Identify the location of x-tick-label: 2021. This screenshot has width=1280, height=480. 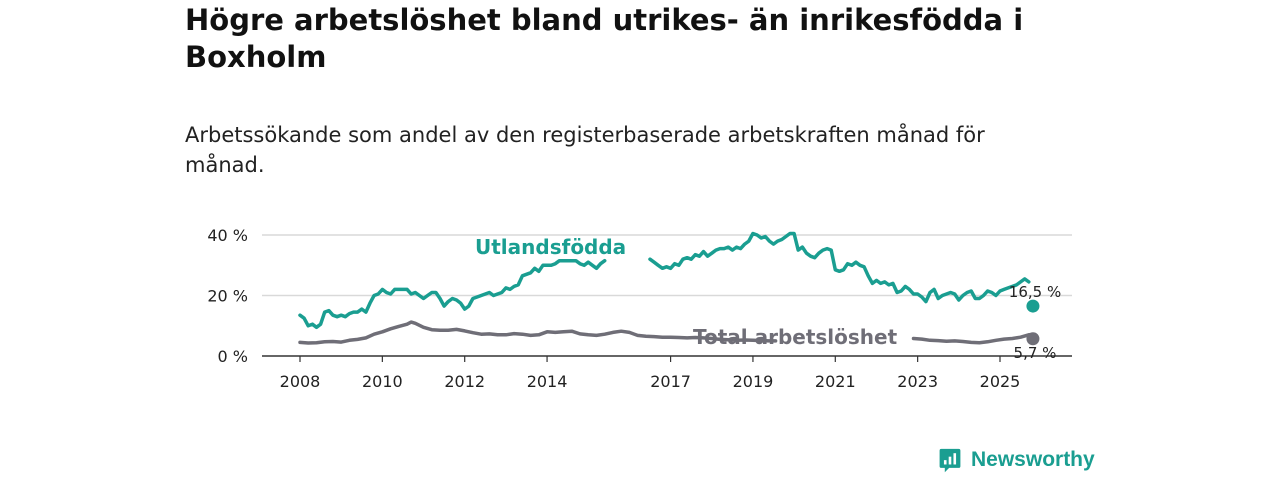
(835, 381).